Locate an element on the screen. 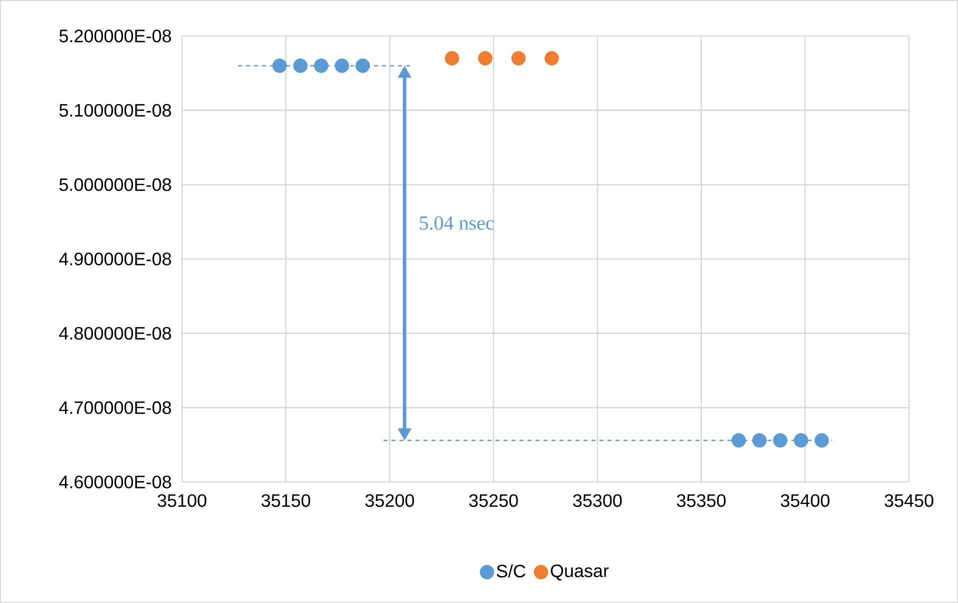  annotation: 5.04 nsec is located at coordinates (457, 223).